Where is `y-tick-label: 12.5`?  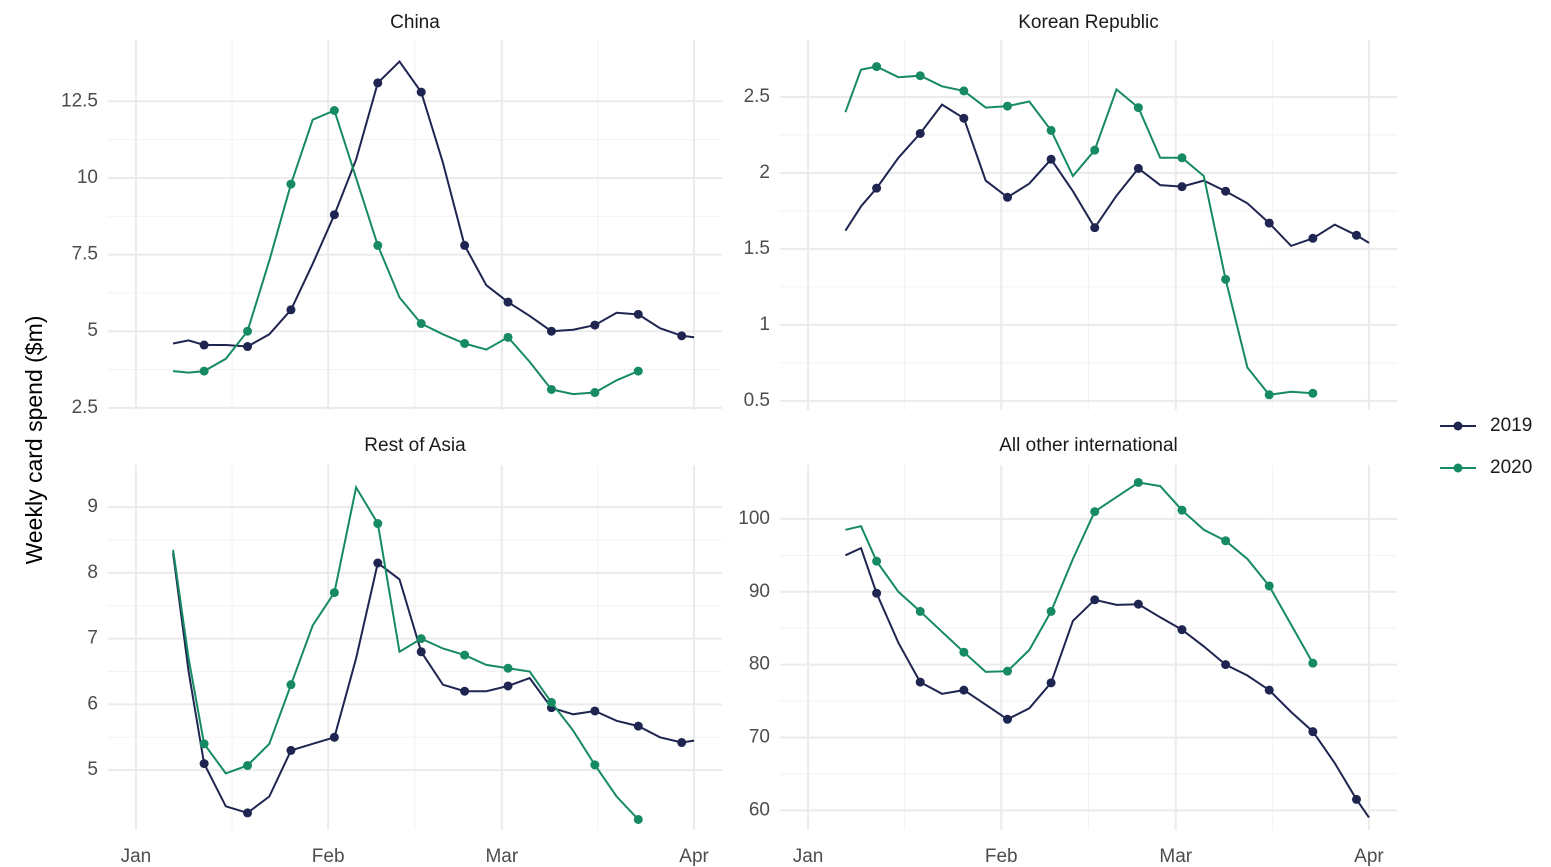 y-tick-label: 12.5 is located at coordinates (79, 100).